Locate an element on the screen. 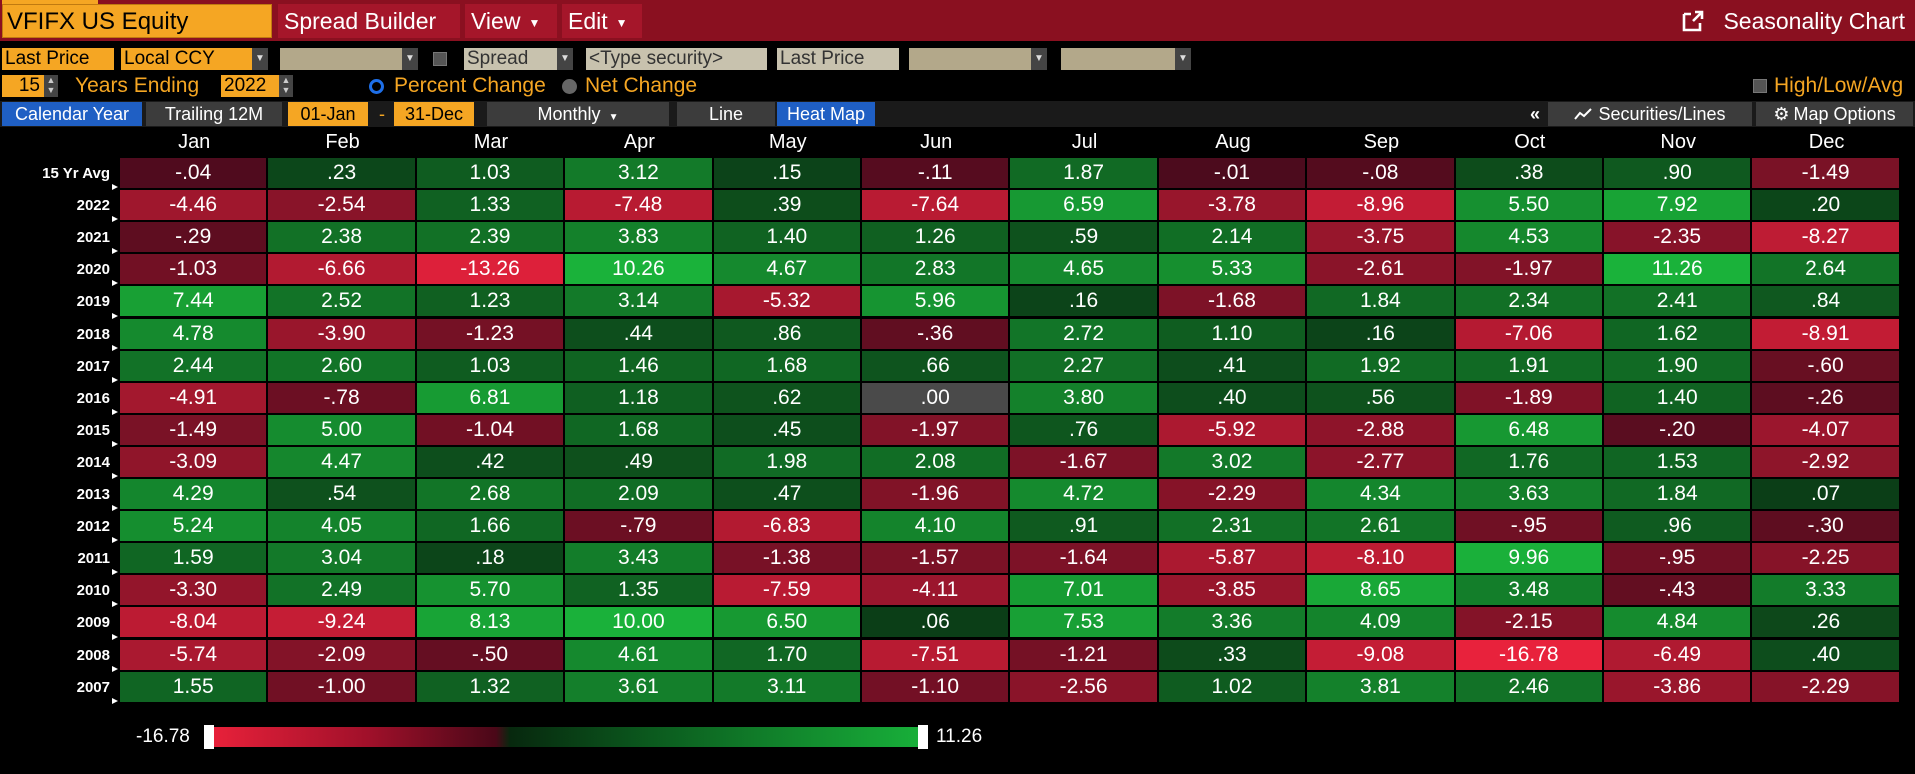  heat-map-cell: 10.00 is located at coordinates (639, 623).